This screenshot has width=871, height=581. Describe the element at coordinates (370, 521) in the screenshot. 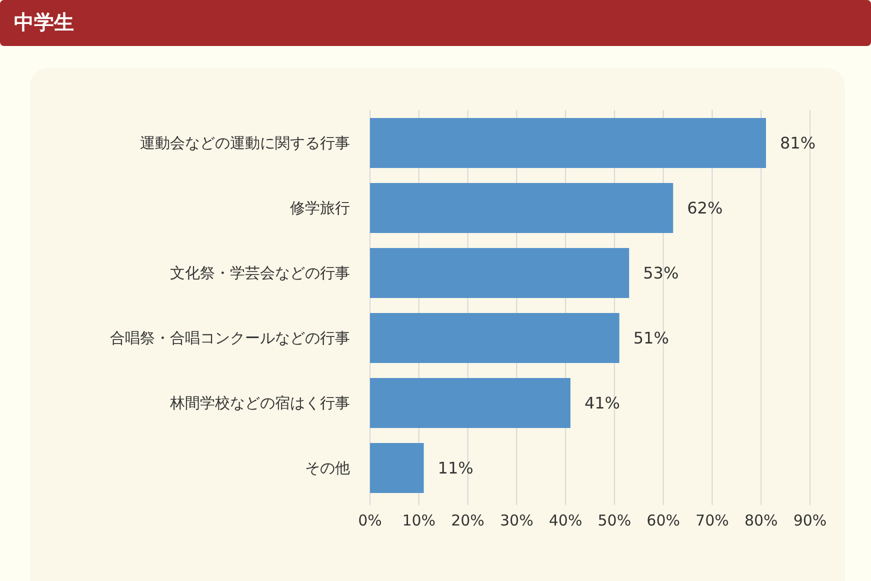

I see `x-tick-label: 0%` at that location.